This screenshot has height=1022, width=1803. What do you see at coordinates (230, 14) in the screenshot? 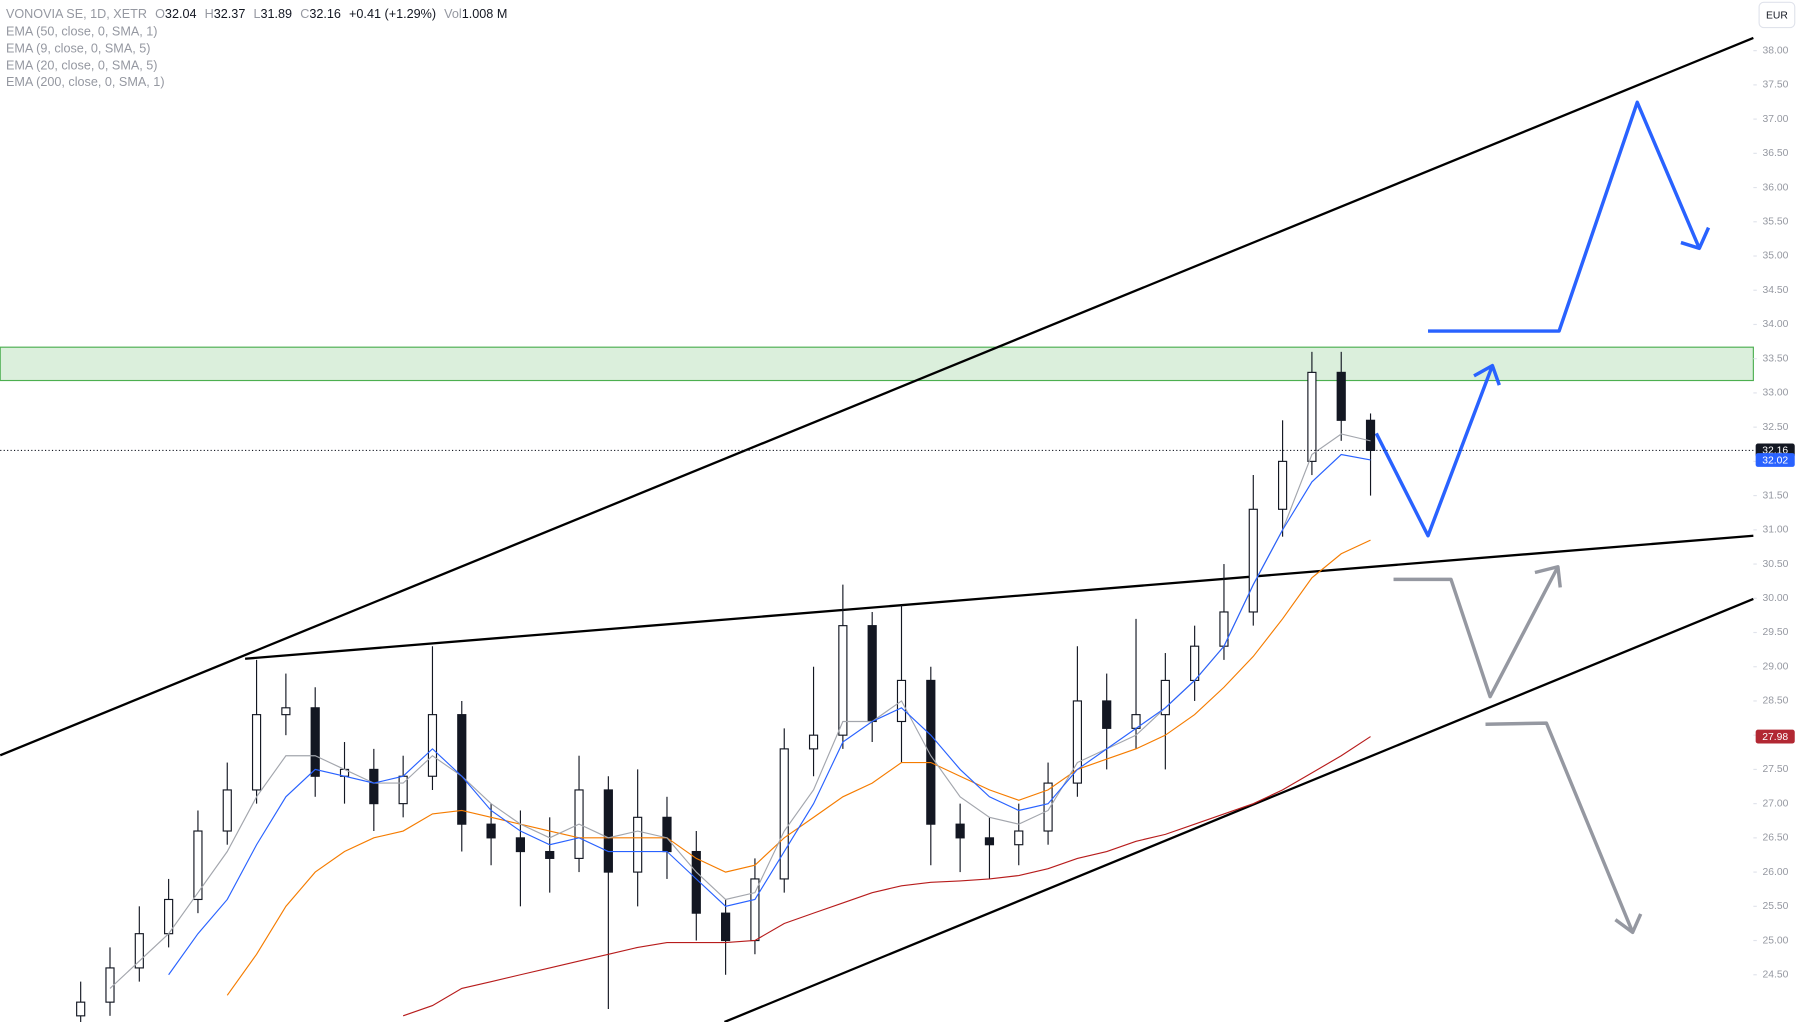
I see `high: 32.37` at bounding box center [230, 14].